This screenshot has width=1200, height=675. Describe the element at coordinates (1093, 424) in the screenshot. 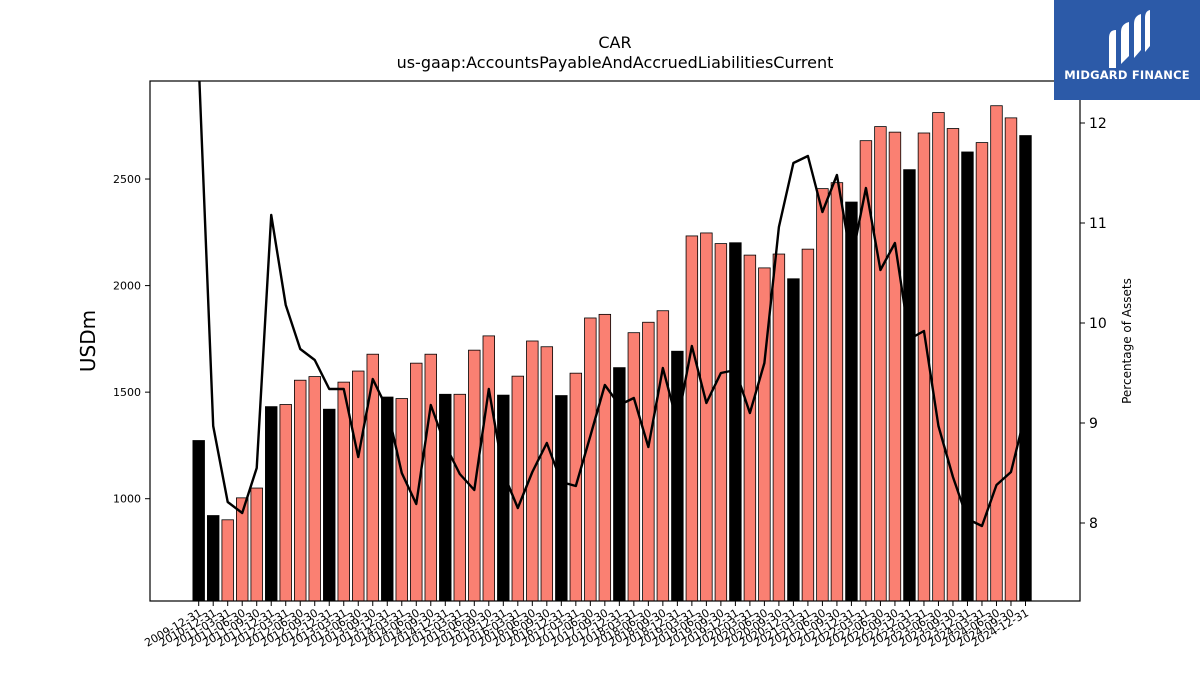

I see `y2-tick-label: 9` at that location.